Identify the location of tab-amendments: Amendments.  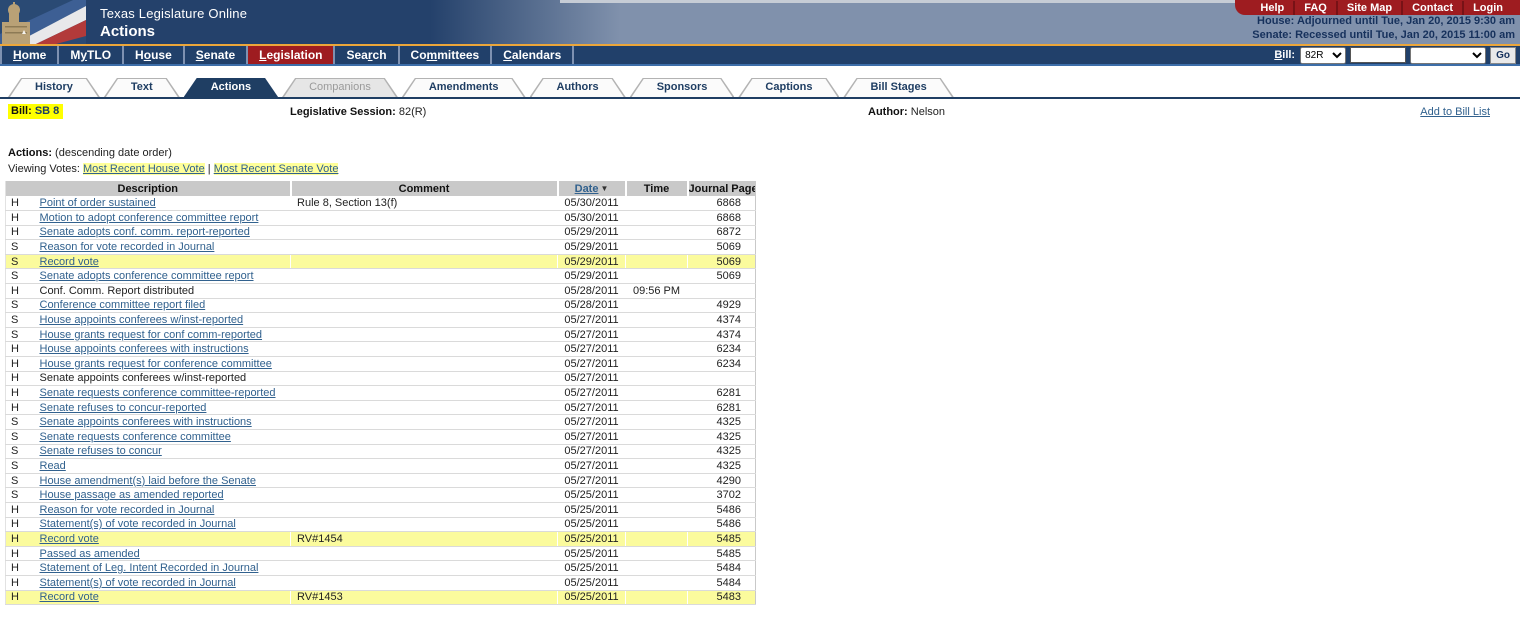
(464, 87).